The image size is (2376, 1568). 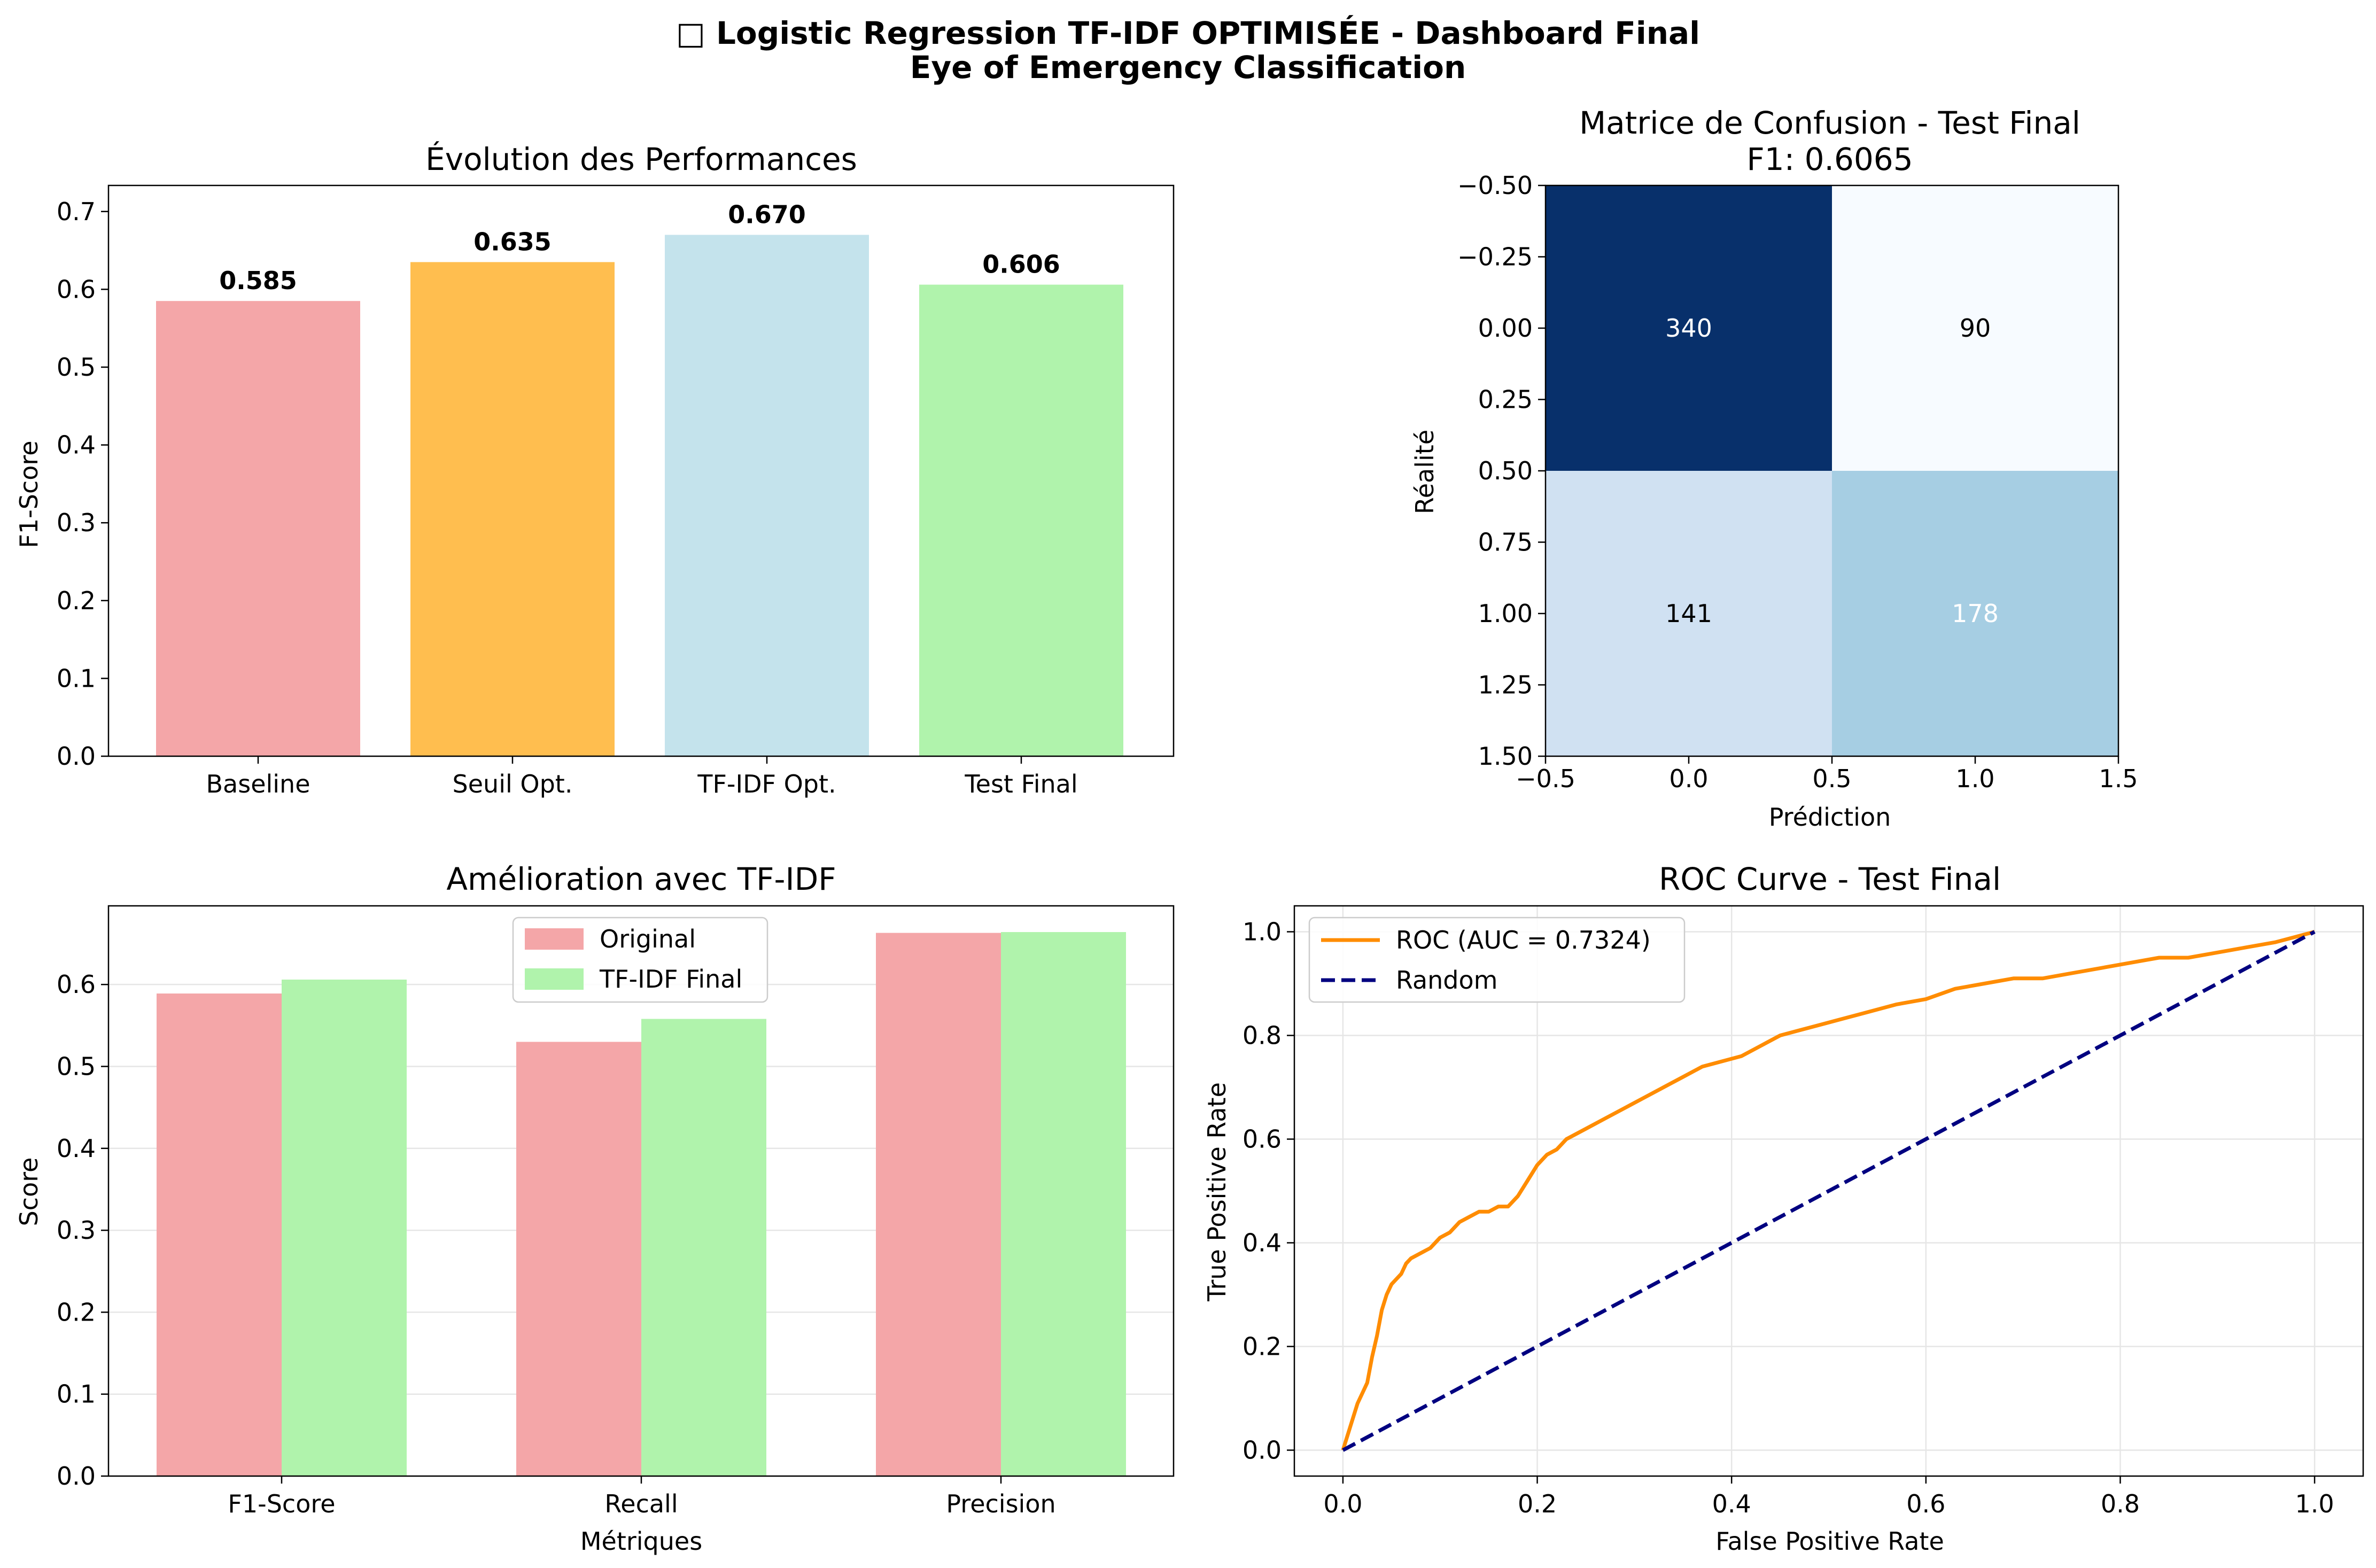 What do you see at coordinates (1020, 784) in the screenshot?
I see `x-tick-label: Test Final` at bounding box center [1020, 784].